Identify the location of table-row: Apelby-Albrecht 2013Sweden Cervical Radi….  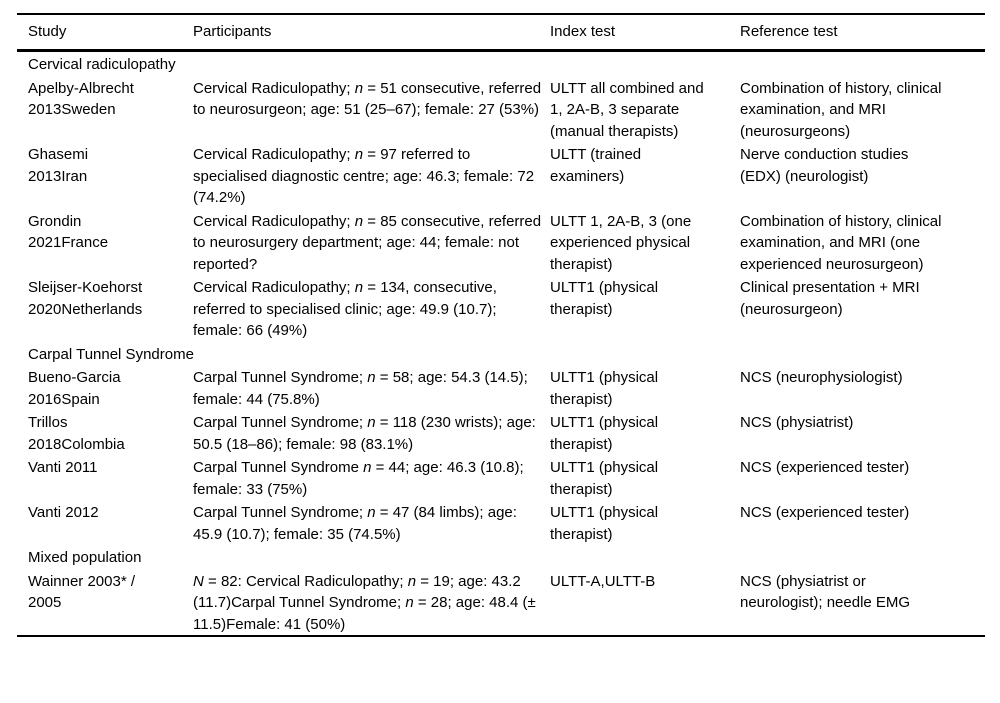
(501, 109).